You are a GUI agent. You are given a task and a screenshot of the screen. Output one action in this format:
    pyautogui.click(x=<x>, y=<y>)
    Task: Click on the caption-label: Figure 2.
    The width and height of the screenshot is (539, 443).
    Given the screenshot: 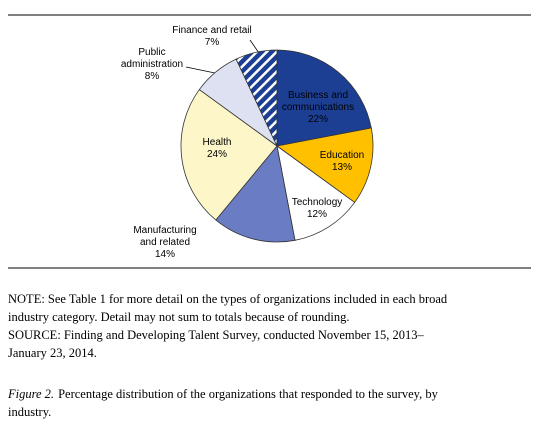 What is the action you would take?
    pyautogui.click(x=30, y=394)
    